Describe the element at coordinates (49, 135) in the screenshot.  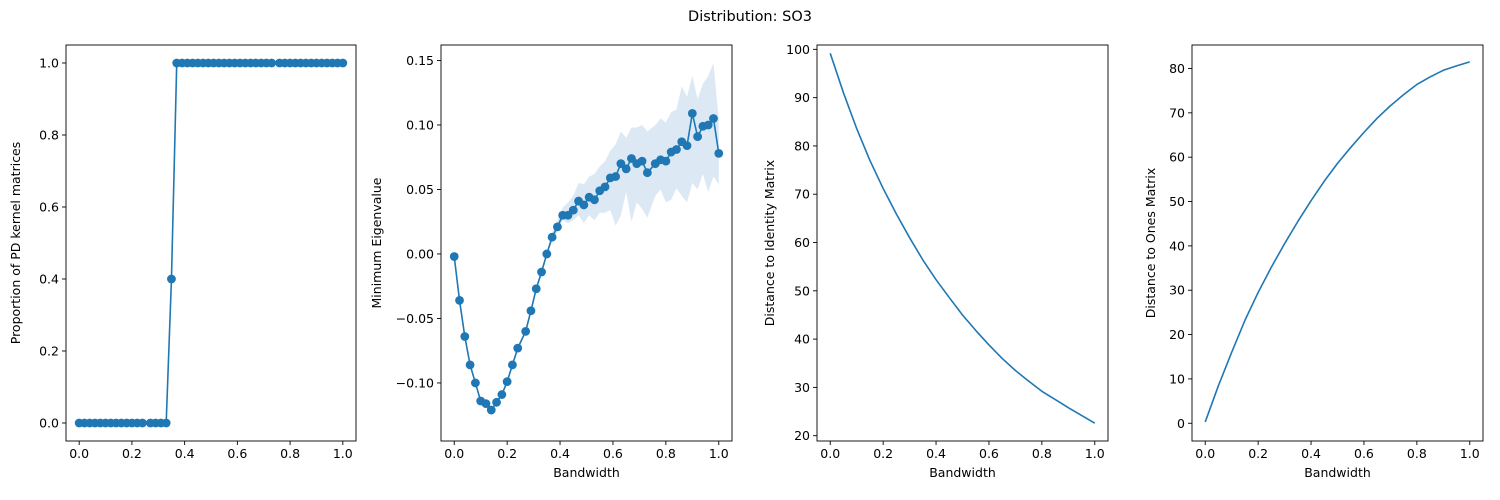
I see `y-tick-label: 0.8` at that location.